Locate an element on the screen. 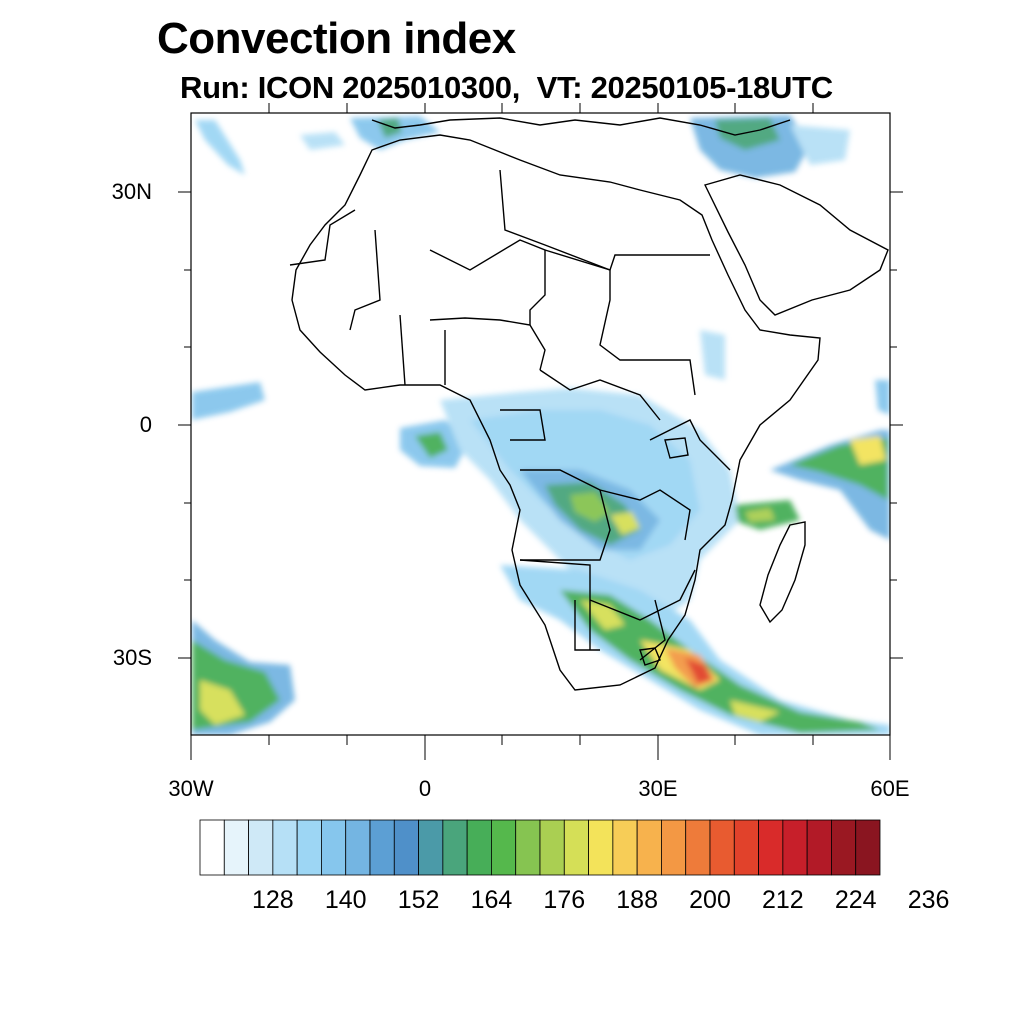 This screenshot has height=1024, width=1024. colorbar is located at coordinates (540, 847).